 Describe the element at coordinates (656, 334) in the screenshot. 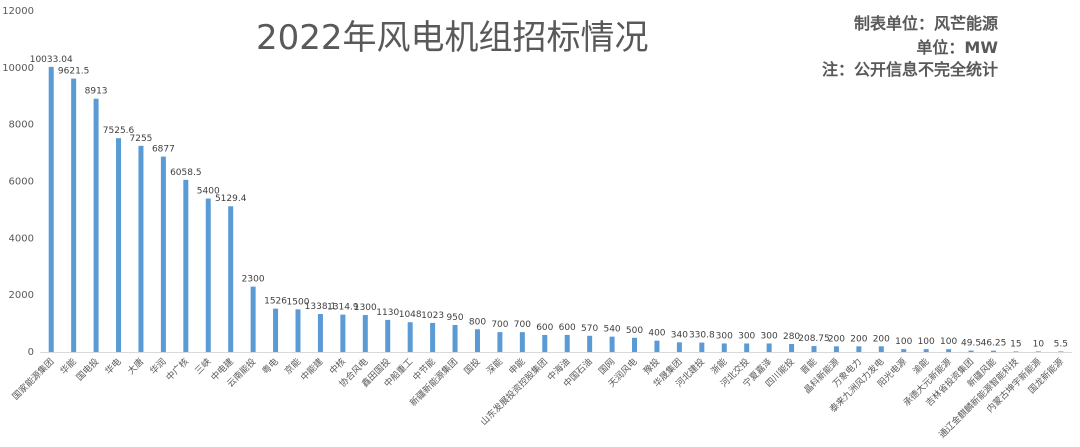

I see `data-label: 400` at that location.